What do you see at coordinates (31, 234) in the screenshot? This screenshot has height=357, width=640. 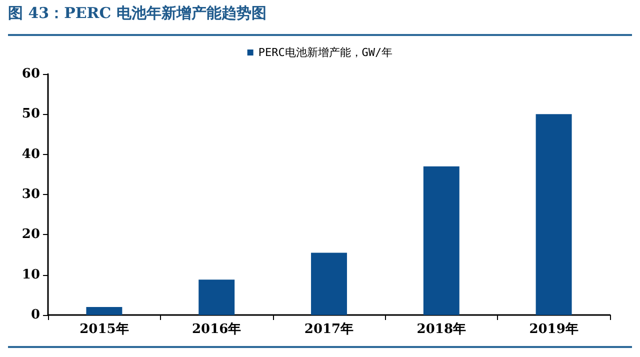 I see `y-tick-label: 20` at bounding box center [31, 234].